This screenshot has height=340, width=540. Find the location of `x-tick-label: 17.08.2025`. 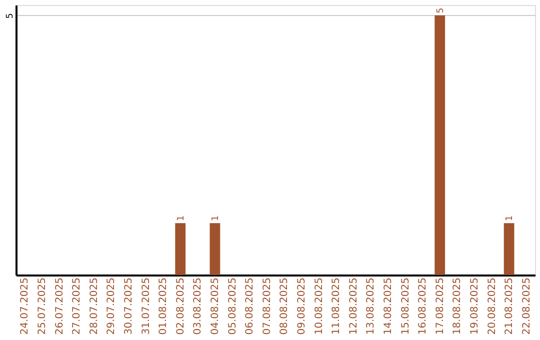

x-tick-label: 17.08.2025 is located at coordinates (440, 306).